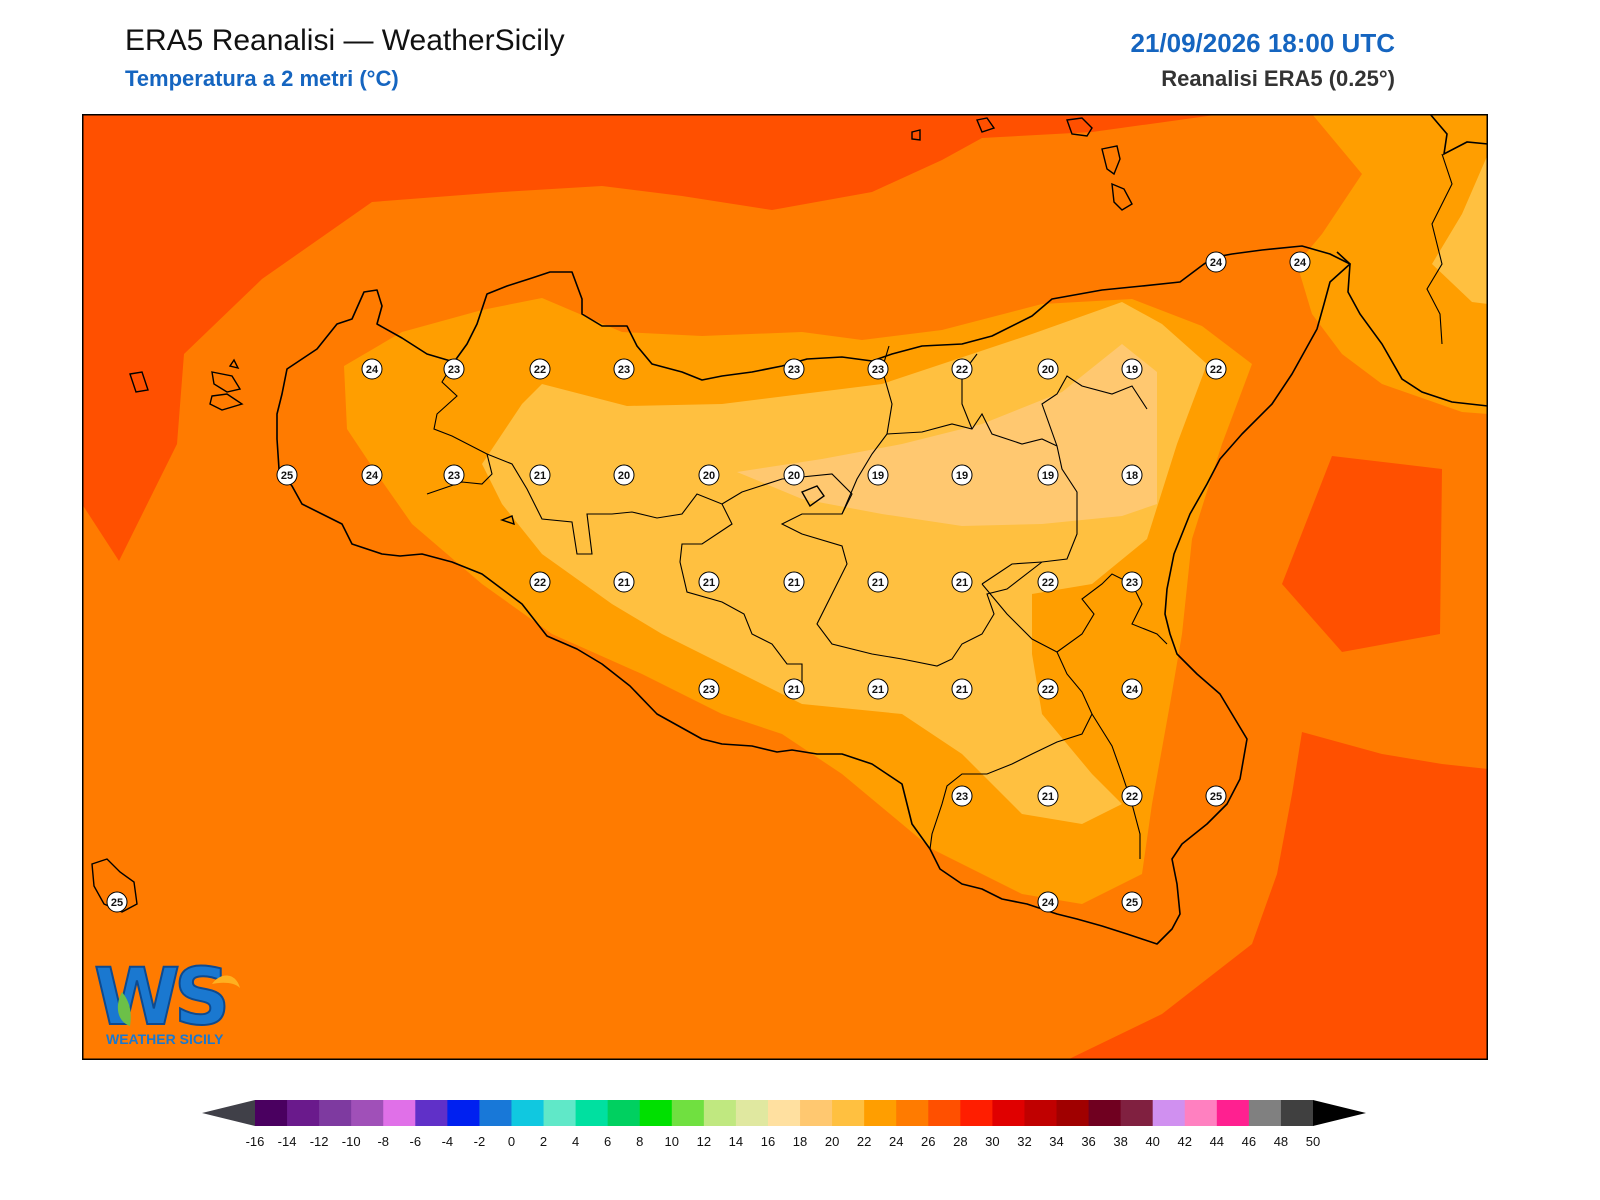 The width and height of the screenshot is (1600, 1200). I want to click on colorbar-tick-label: 36, so click(1088, 1141).